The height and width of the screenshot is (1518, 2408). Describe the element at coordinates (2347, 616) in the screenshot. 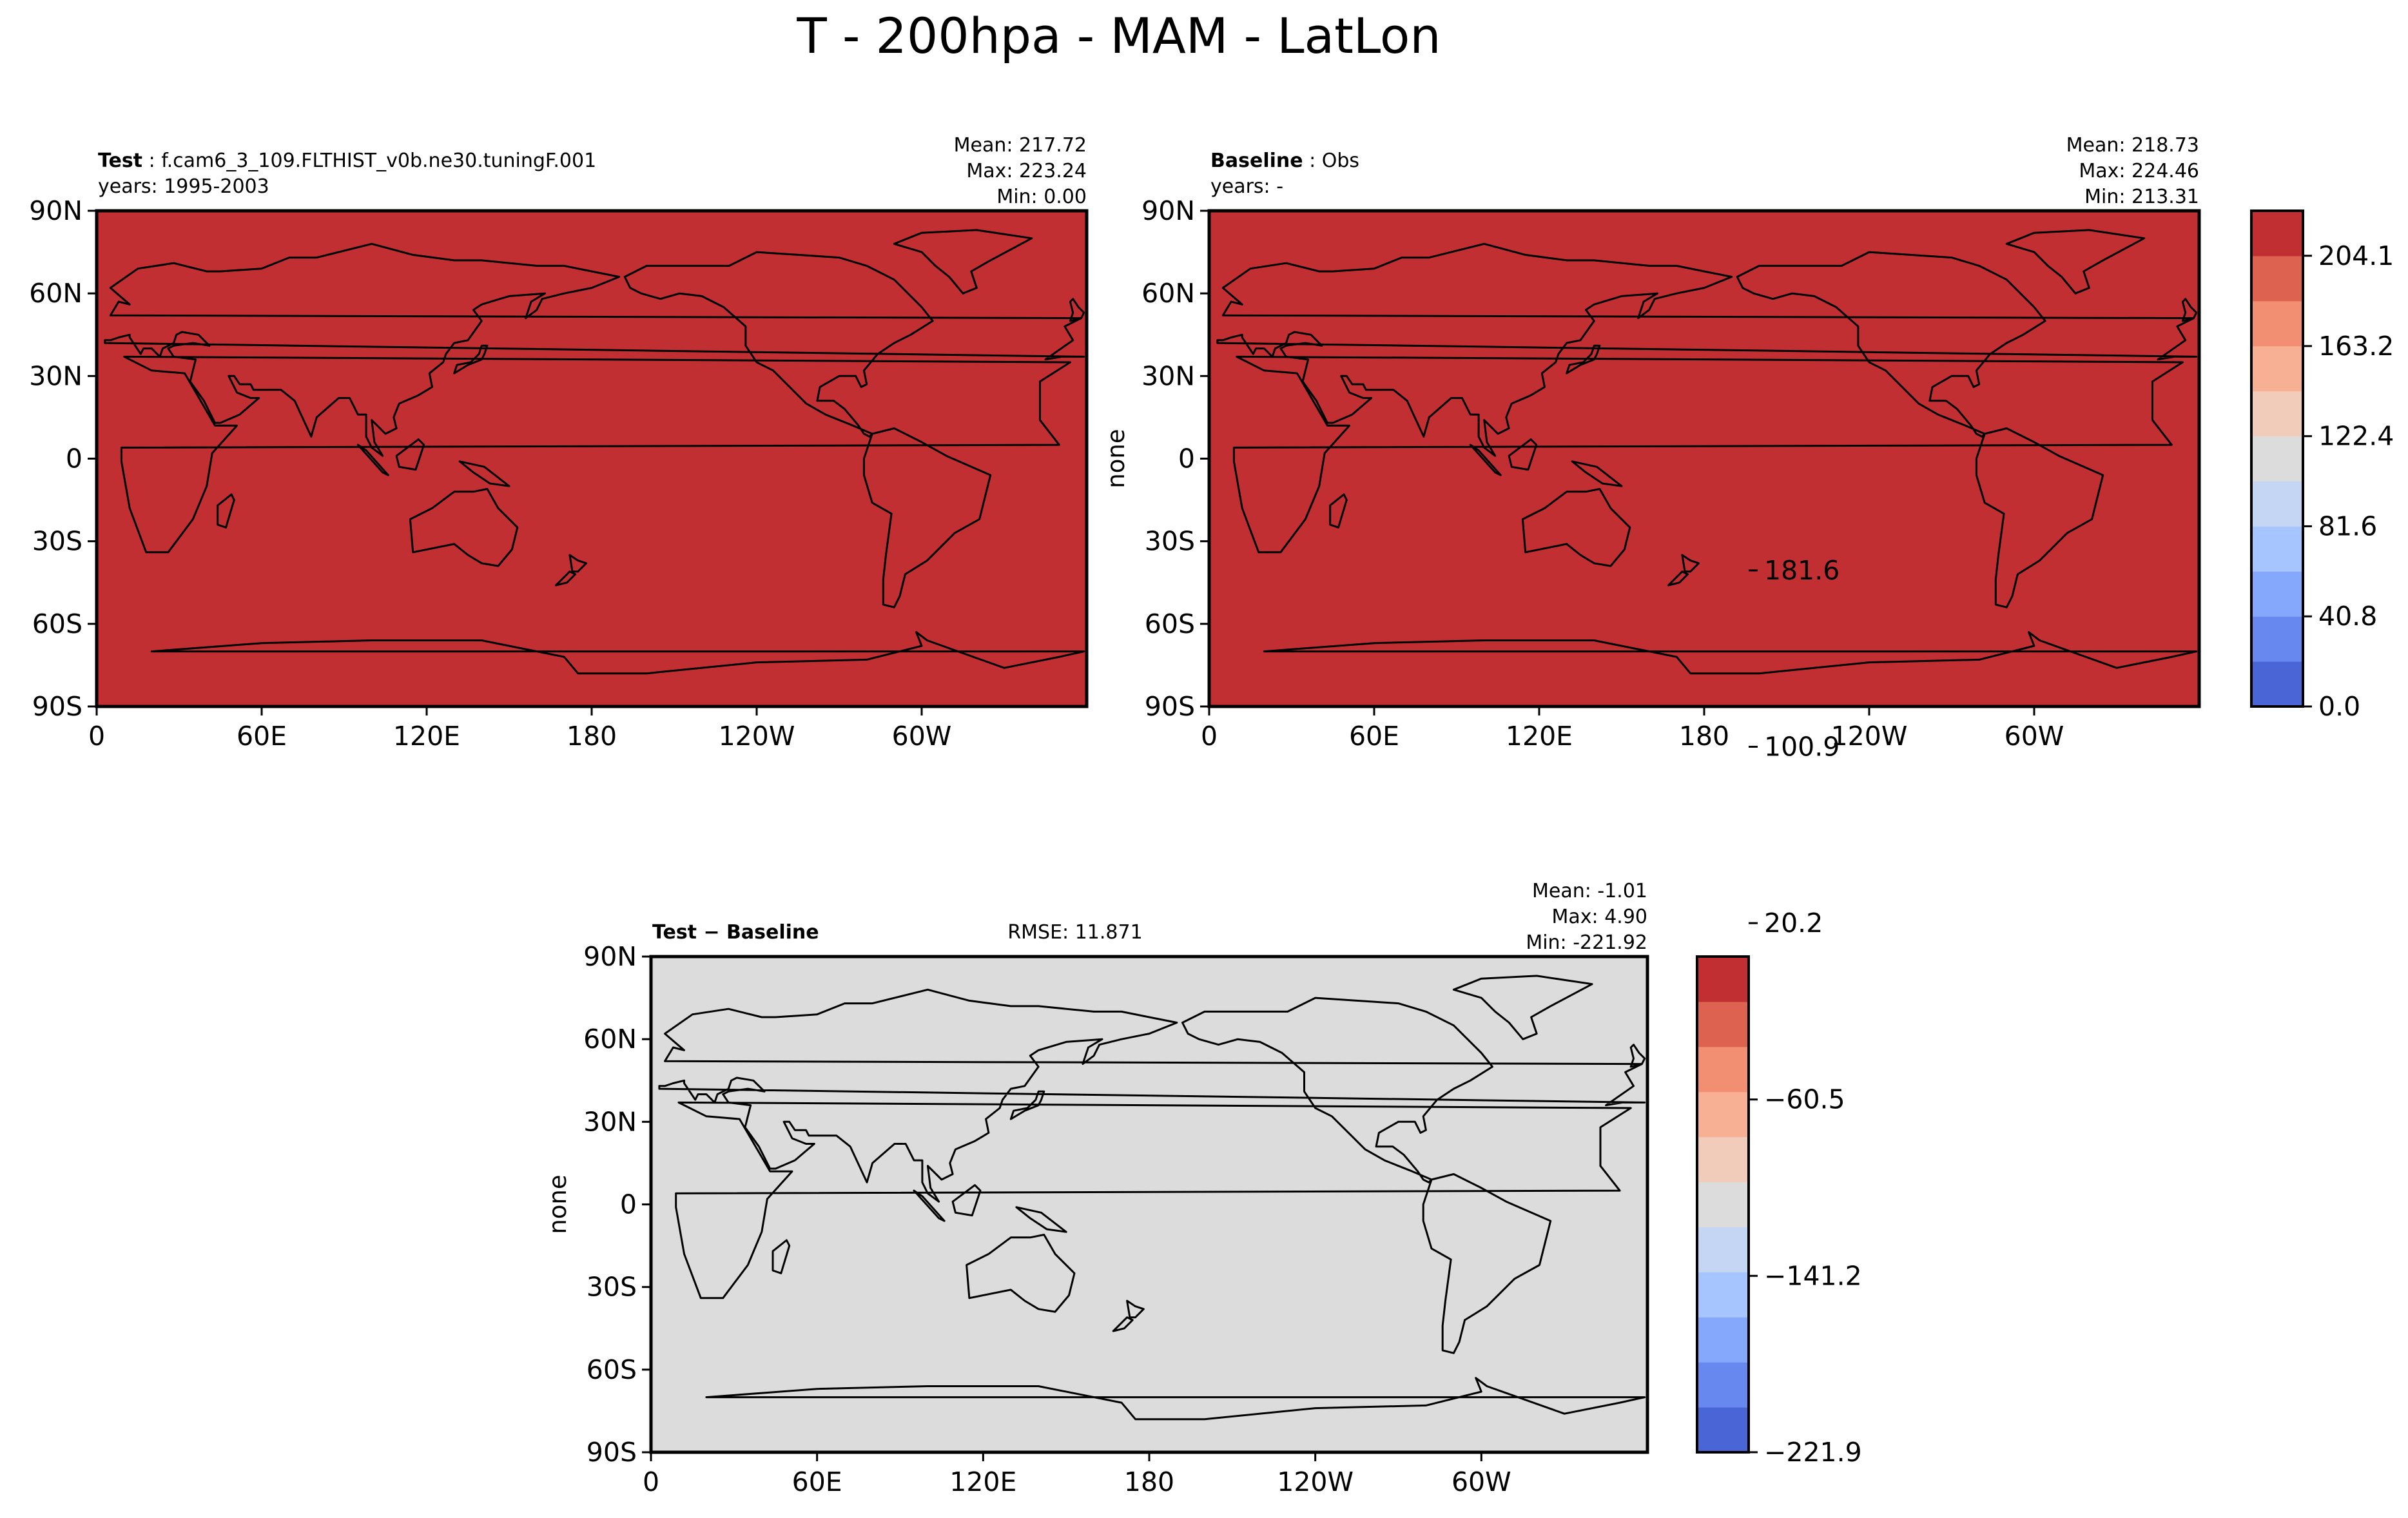

I see `colorbar-tick-label: 40.8` at that location.